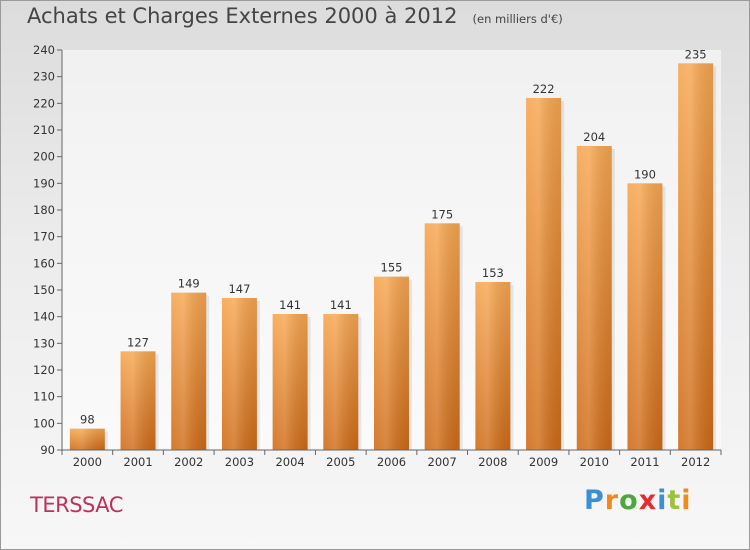  I want to click on logo-letter: o, so click(629, 500).